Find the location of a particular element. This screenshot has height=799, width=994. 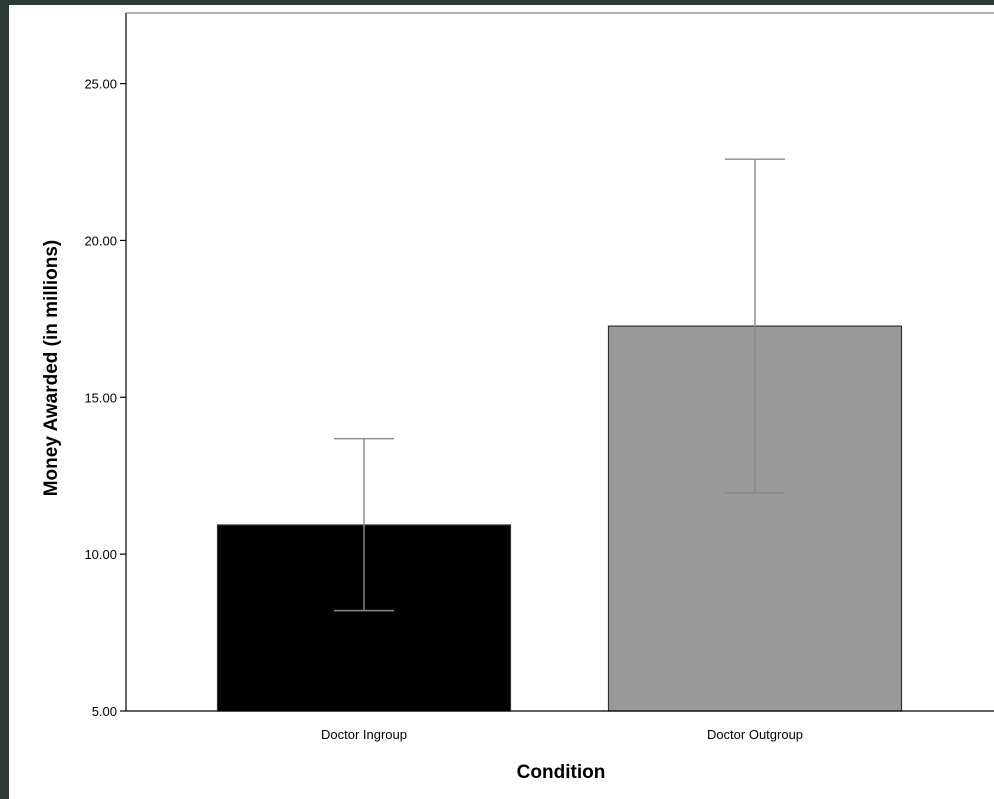

x-axis-title: Condition is located at coordinates (561, 772).